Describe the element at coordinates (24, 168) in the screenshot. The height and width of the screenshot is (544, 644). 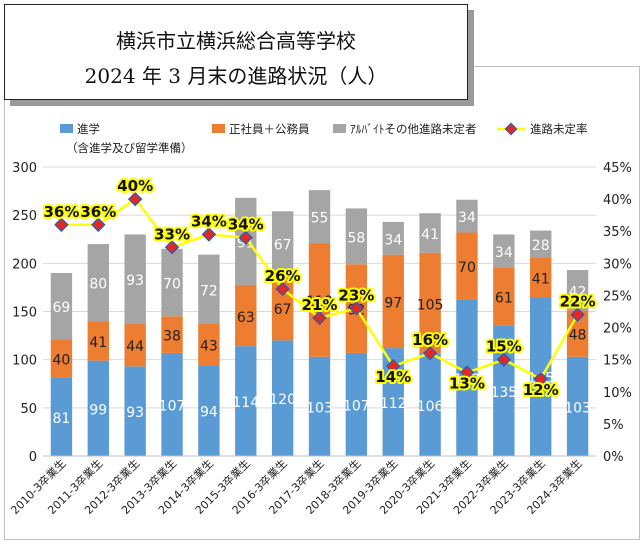
I see `y-left-tick-label: 300` at that location.